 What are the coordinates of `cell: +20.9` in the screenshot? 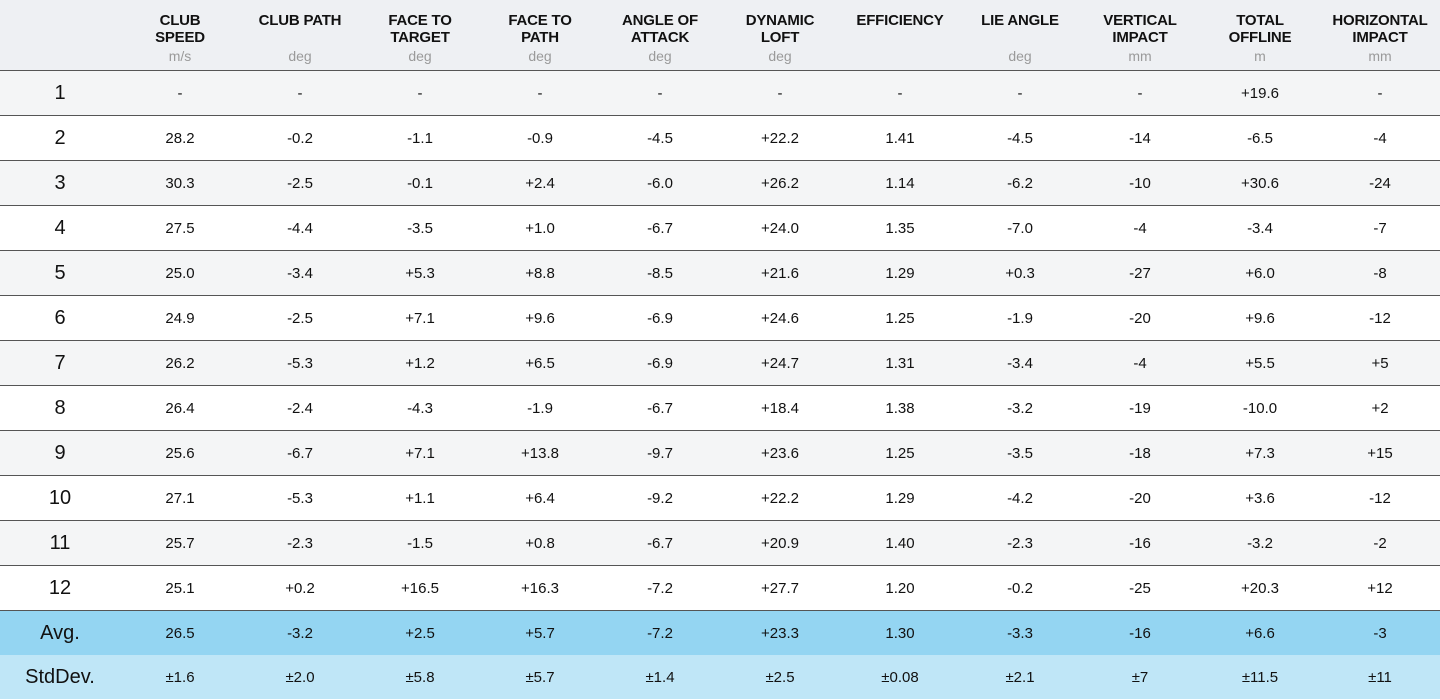 It's located at (780, 543).